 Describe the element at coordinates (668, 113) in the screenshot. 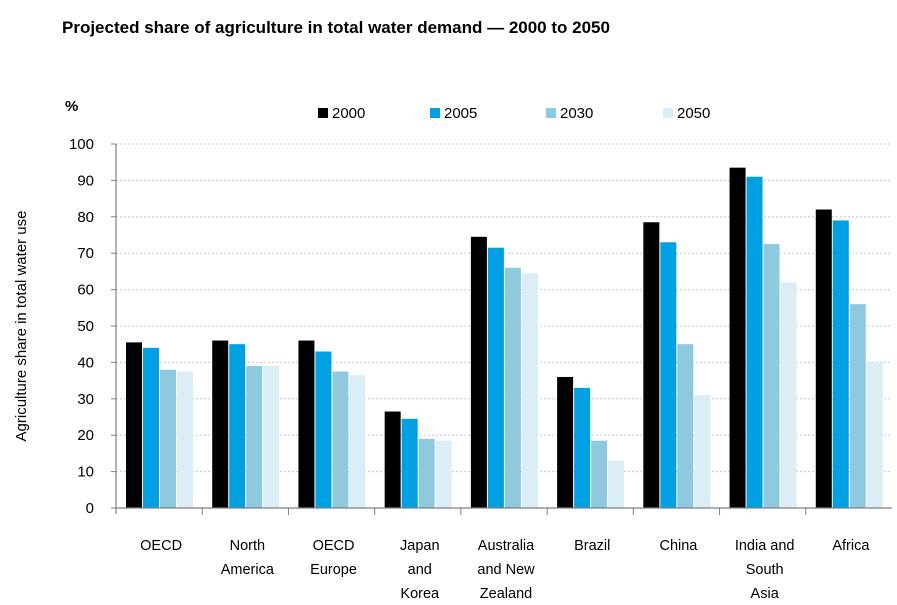

I see `legend-swatch-2050` at that location.